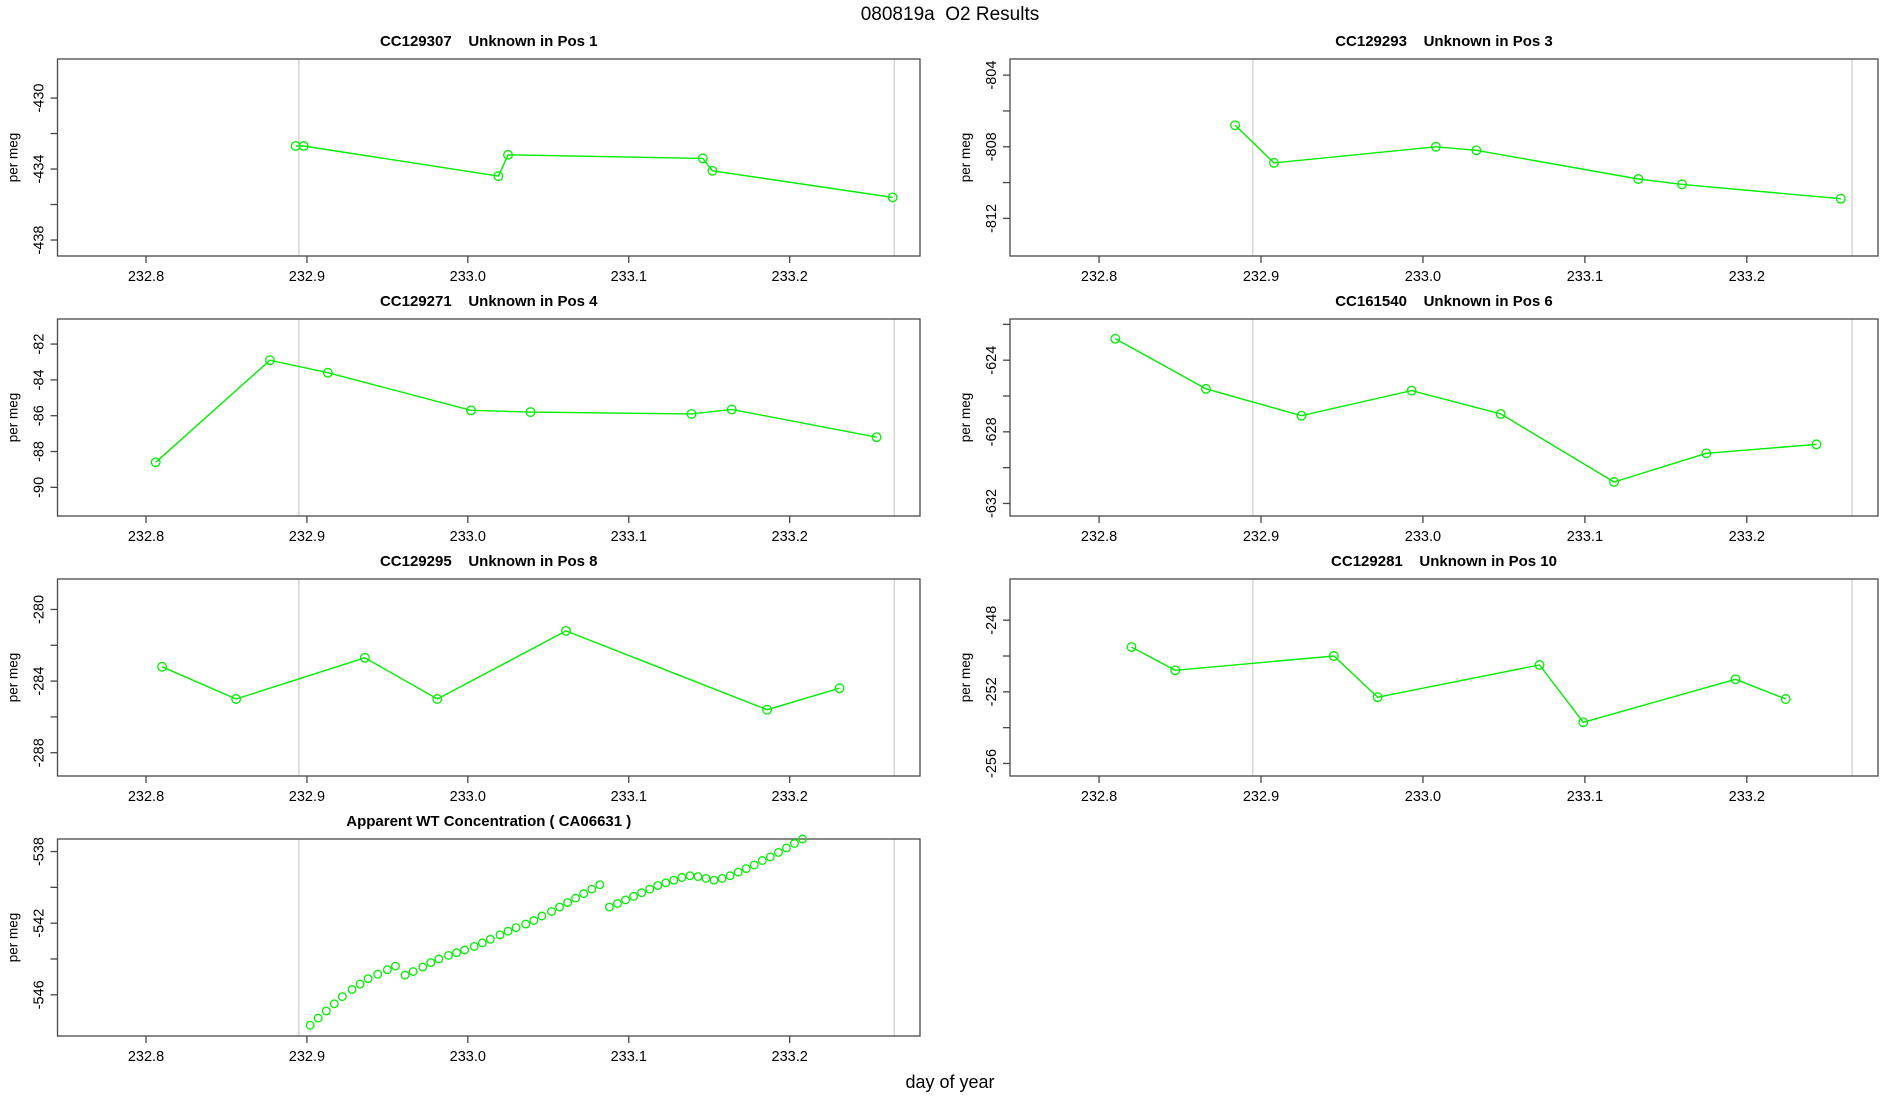 This screenshot has width=1900, height=1100. I want to click on y-tick-label: -248, so click(992, 620).